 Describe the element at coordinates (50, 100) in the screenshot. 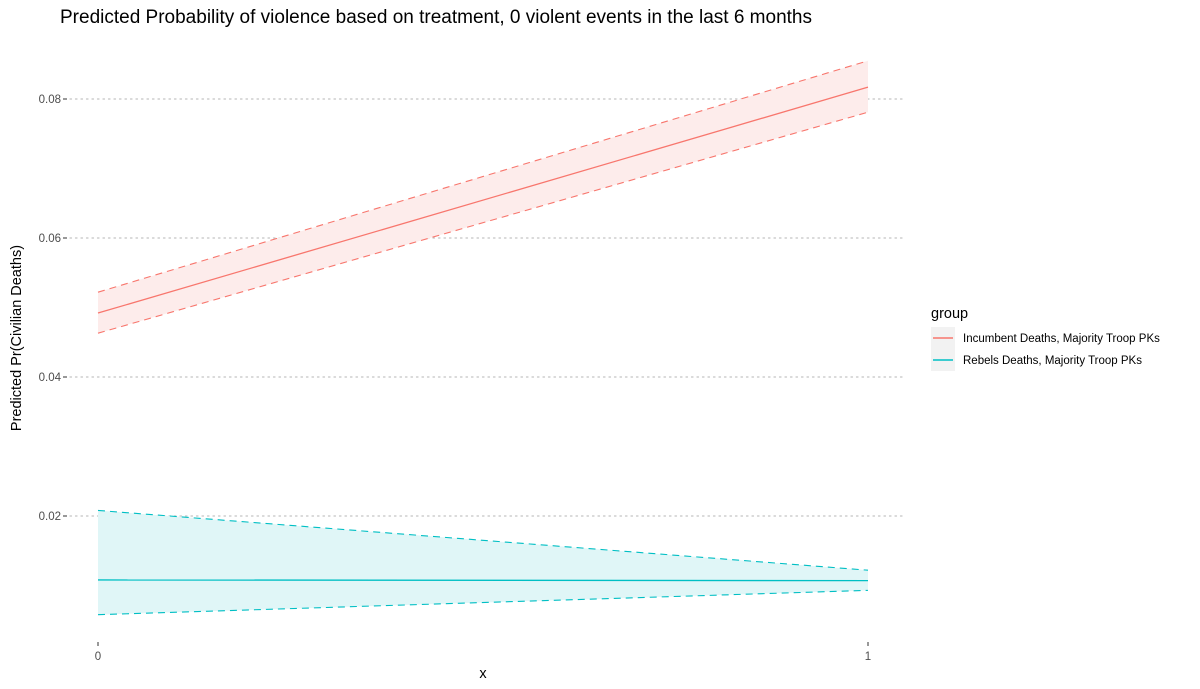

I see `y-tick-label: 0.08` at that location.